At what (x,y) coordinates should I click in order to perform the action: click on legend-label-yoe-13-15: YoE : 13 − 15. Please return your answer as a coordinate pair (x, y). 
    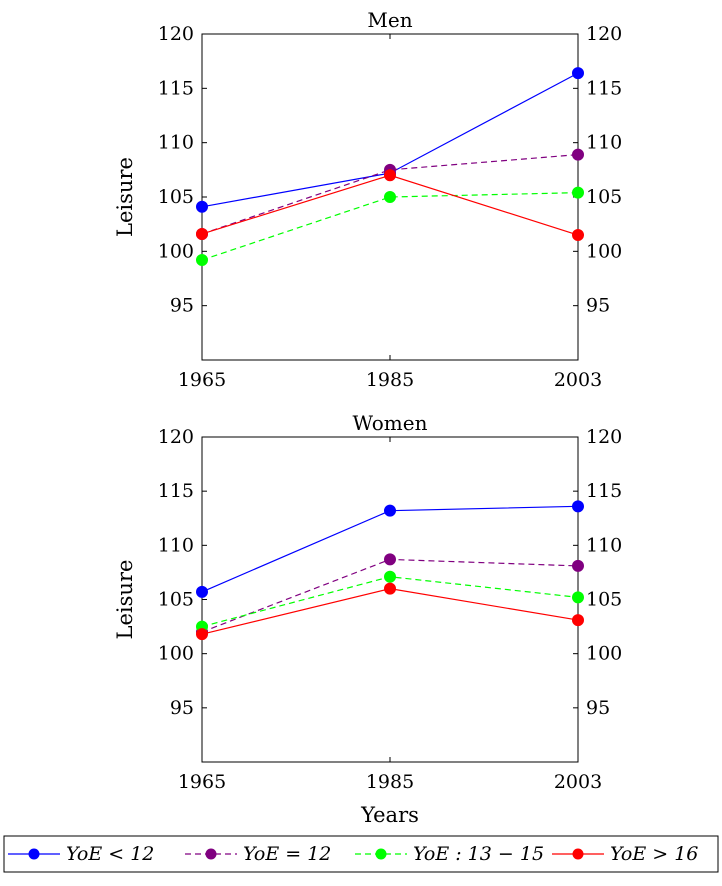
    Looking at the image, I should click on (478, 854).